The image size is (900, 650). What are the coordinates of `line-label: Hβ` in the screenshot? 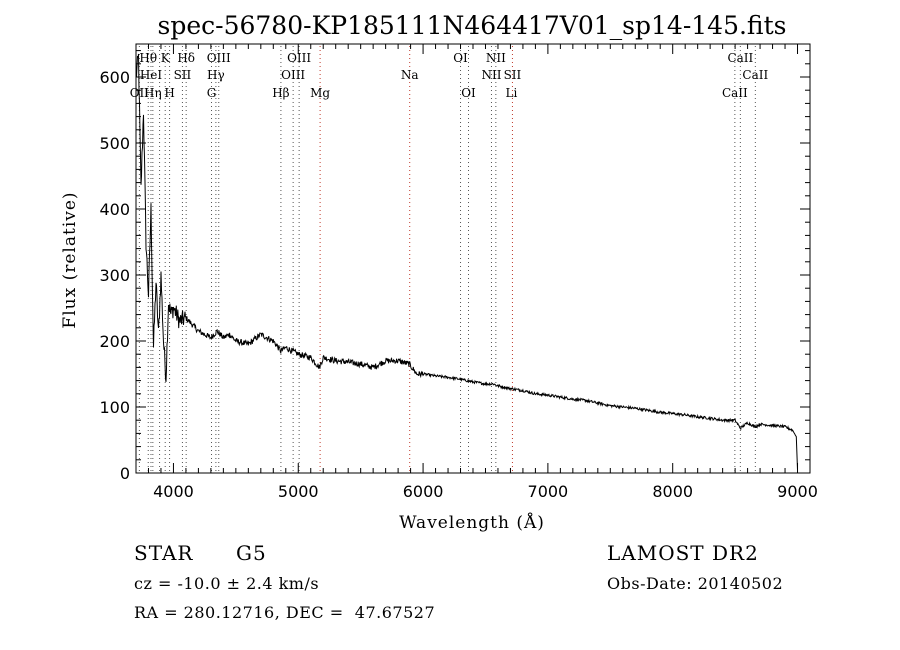 It's located at (280, 93).